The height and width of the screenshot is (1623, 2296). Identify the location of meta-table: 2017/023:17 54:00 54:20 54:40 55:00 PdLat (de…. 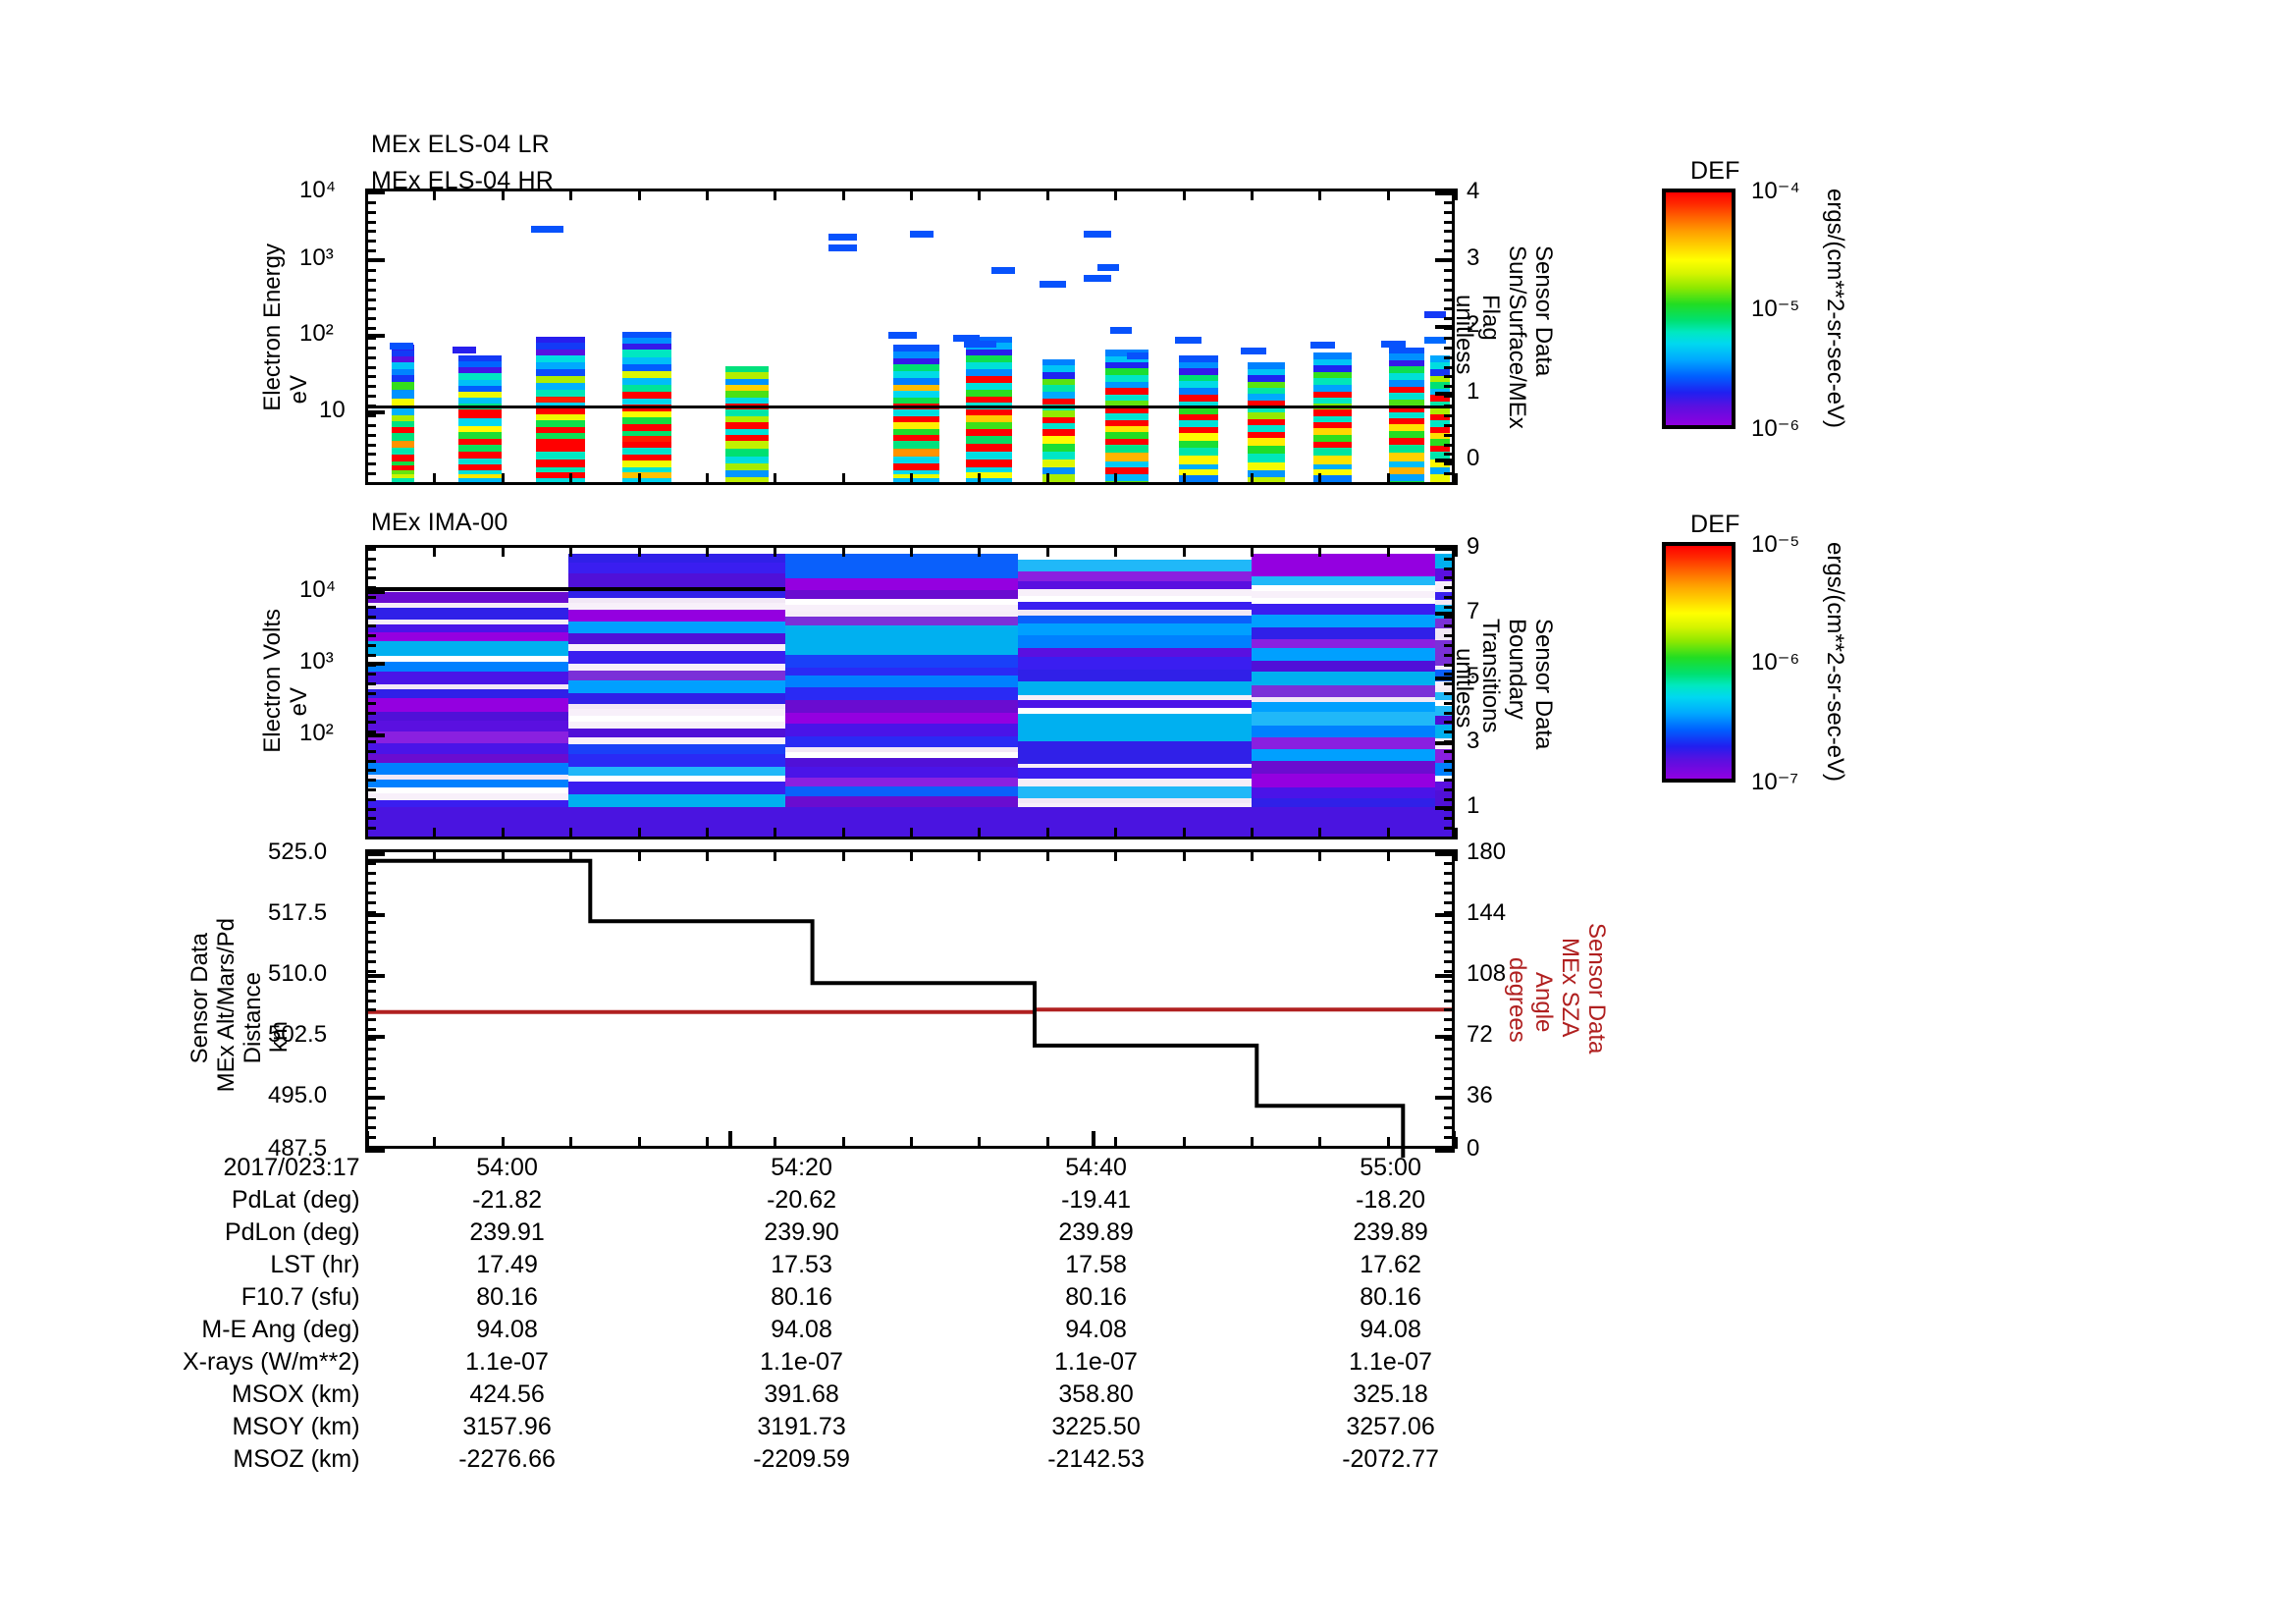
(861, 1316).